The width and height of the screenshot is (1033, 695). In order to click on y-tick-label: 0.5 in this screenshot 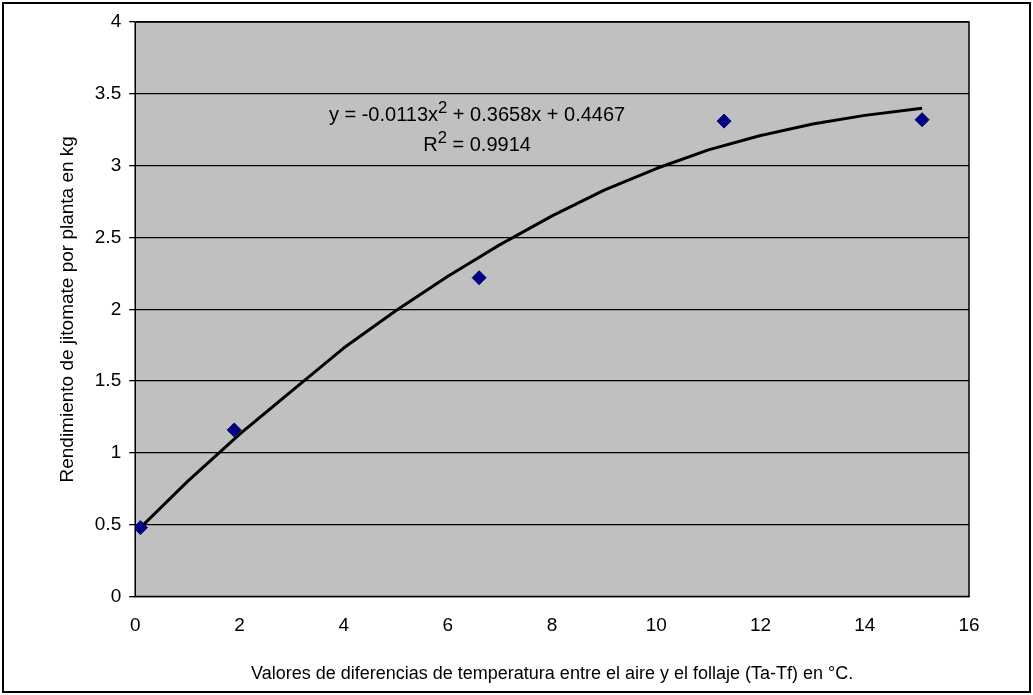, I will do `click(108, 524)`.